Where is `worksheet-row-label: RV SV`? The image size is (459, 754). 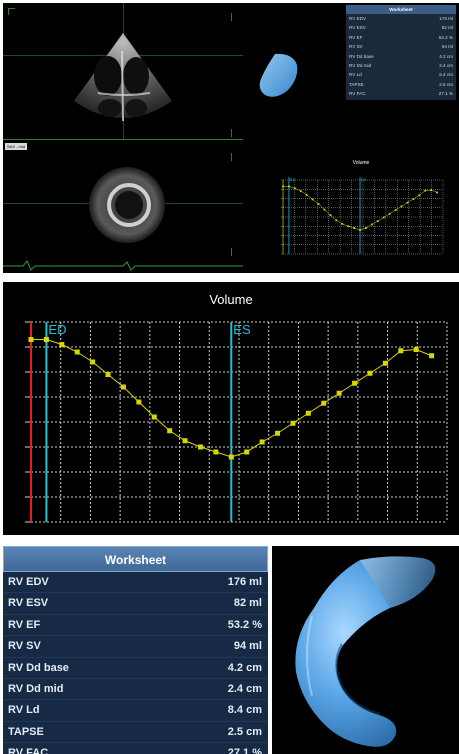
worksheet-row-label: RV SV is located at coordinates (24, 646).